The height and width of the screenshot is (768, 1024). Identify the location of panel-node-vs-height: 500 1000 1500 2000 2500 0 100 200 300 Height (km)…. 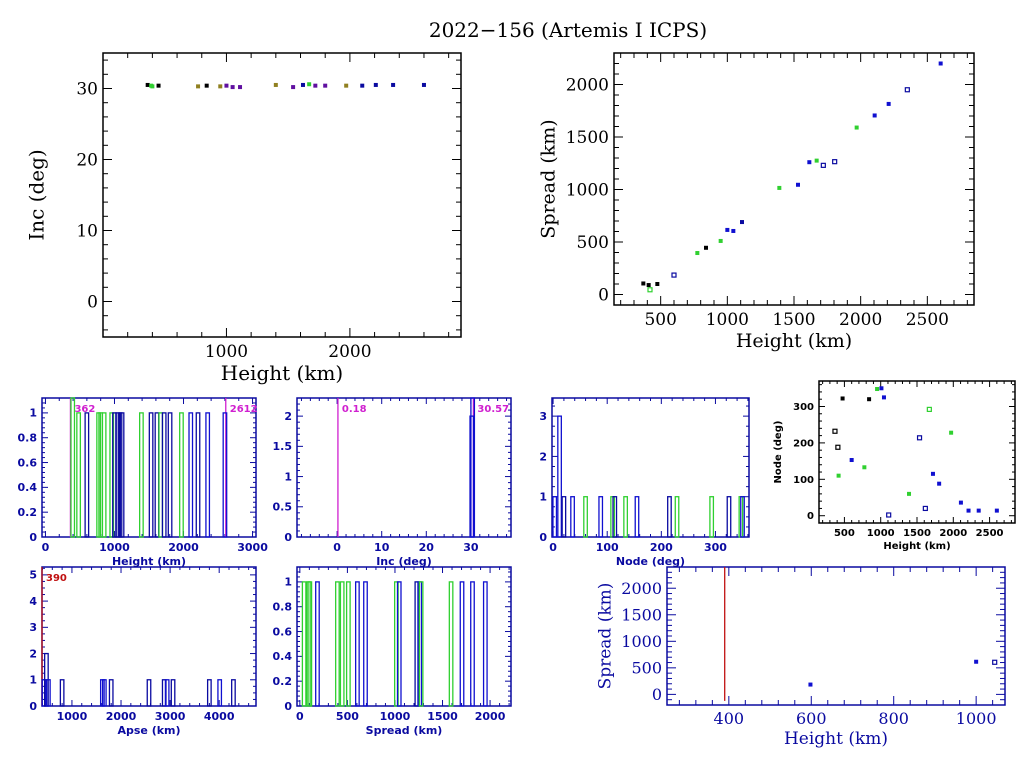
(894, 466).